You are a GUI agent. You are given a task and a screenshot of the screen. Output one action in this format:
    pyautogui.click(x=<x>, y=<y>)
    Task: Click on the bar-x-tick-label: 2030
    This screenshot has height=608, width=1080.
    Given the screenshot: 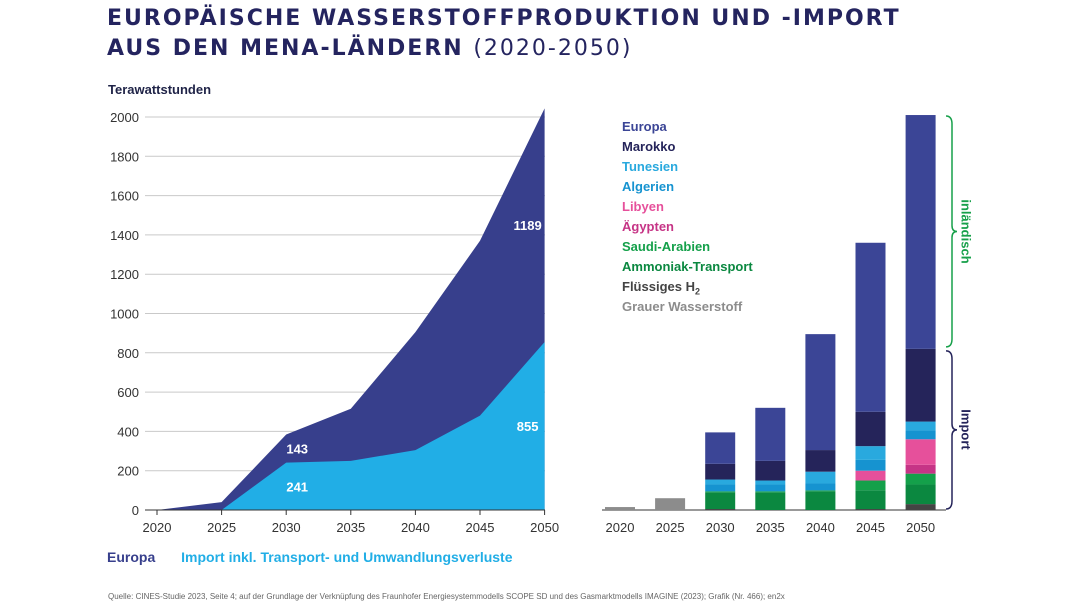 What is the action you would take?
    pyautogui.click(x=720, y=527)
    